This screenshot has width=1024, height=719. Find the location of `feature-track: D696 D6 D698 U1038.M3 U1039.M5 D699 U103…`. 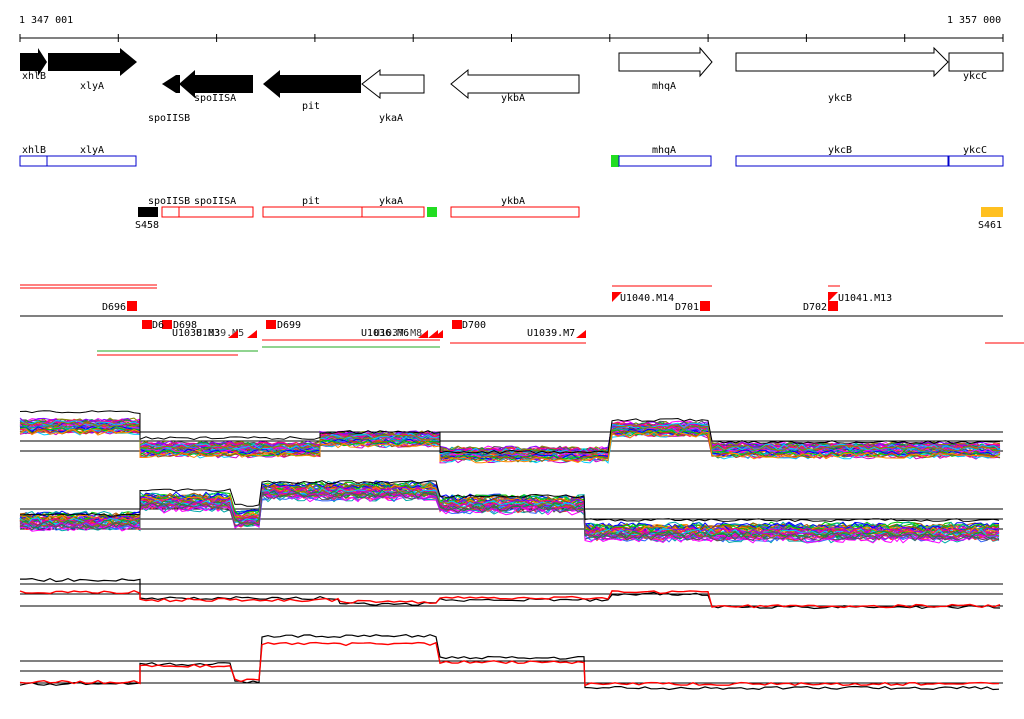

feature-track: D696 D6 D698 U1038.M3 U1039.M5 D699 U103… is located at coordinates (522, 320).